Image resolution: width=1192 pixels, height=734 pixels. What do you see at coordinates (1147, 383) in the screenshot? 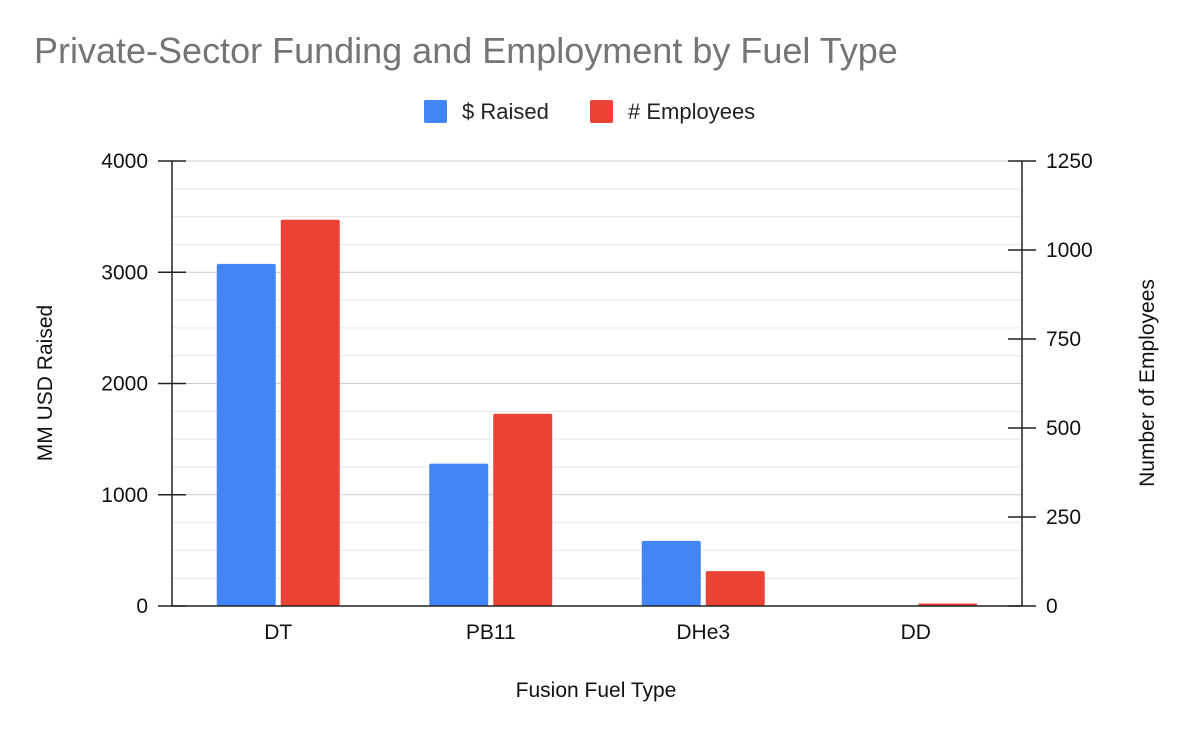
I see `y-axis-right-title: Number of Employees` at bounding box center [1147, 383].